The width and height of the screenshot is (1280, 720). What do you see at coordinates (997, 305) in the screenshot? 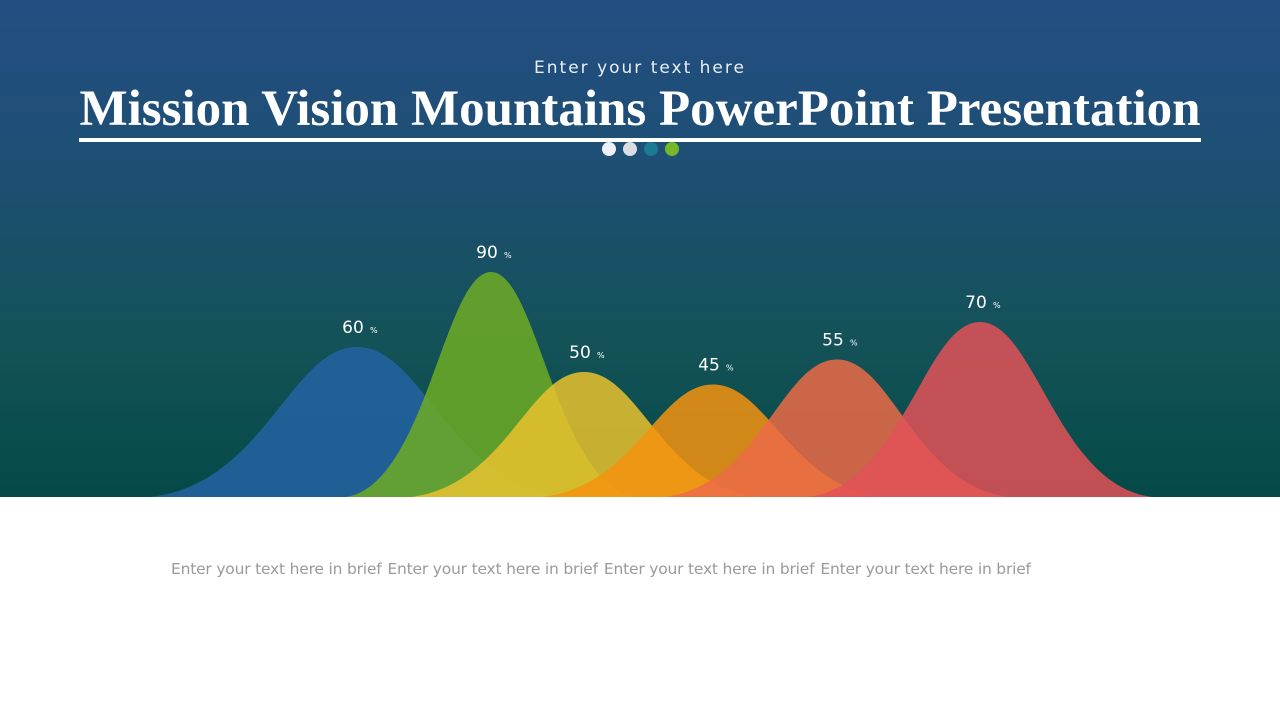
I see `value-unit-6: %` at bounding box center [997, 305].